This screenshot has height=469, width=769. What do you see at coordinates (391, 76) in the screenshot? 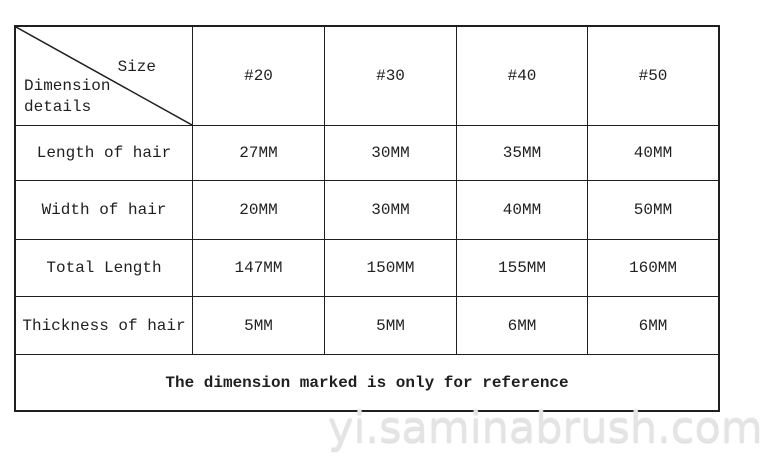
I see `column-header-size-30: #30` at bounding box center [391, 76].